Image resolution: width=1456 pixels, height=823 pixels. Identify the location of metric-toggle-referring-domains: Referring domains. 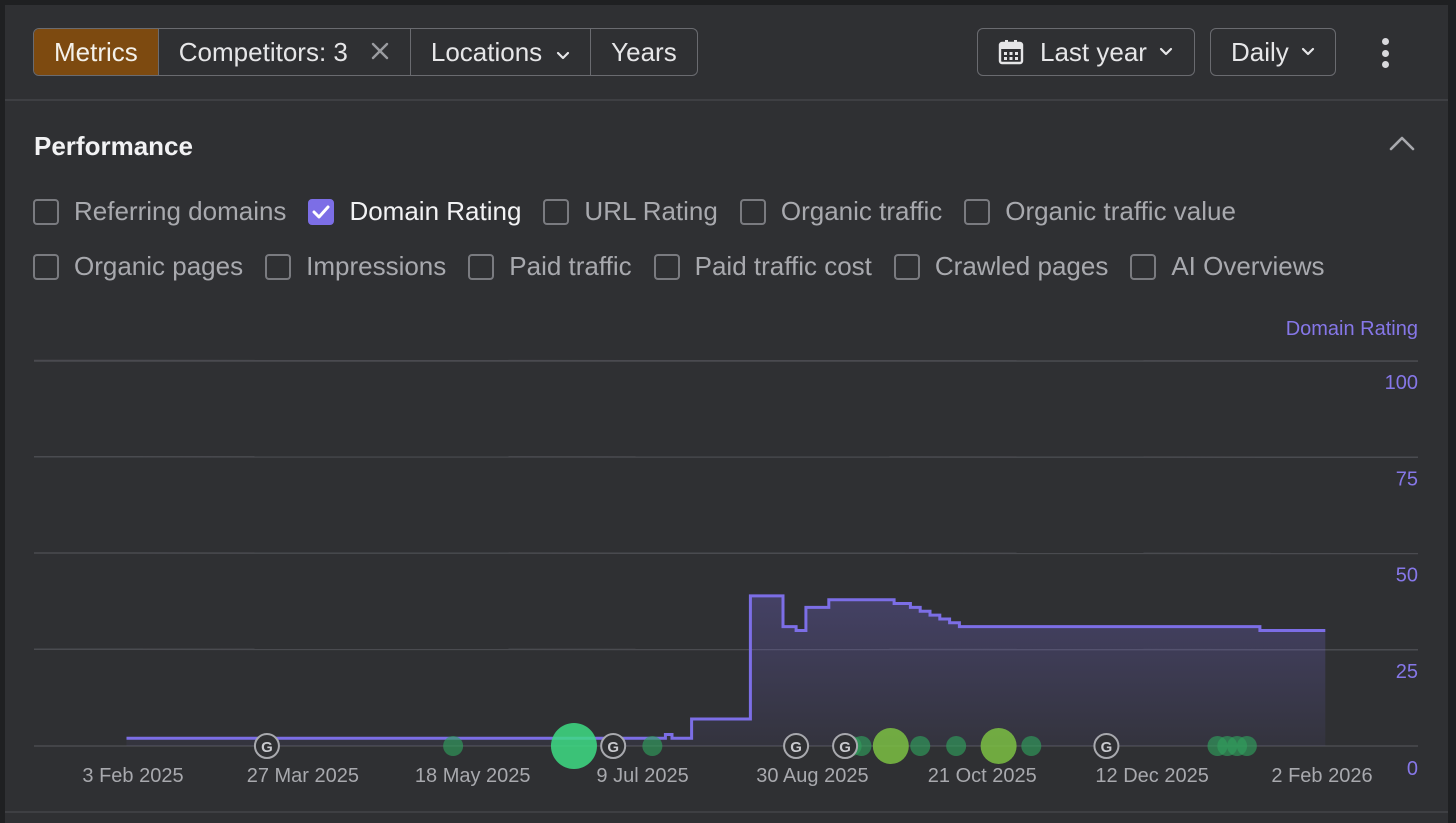
(159, 211).